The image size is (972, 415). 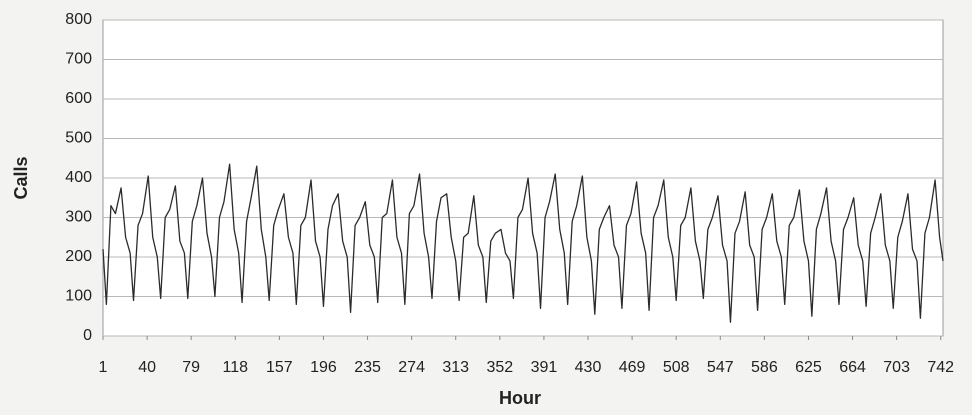 What do you see at coordinates (87, 335) in the screenshot?
I see `y-tick-label: 0` at bounding box center [87, 335].